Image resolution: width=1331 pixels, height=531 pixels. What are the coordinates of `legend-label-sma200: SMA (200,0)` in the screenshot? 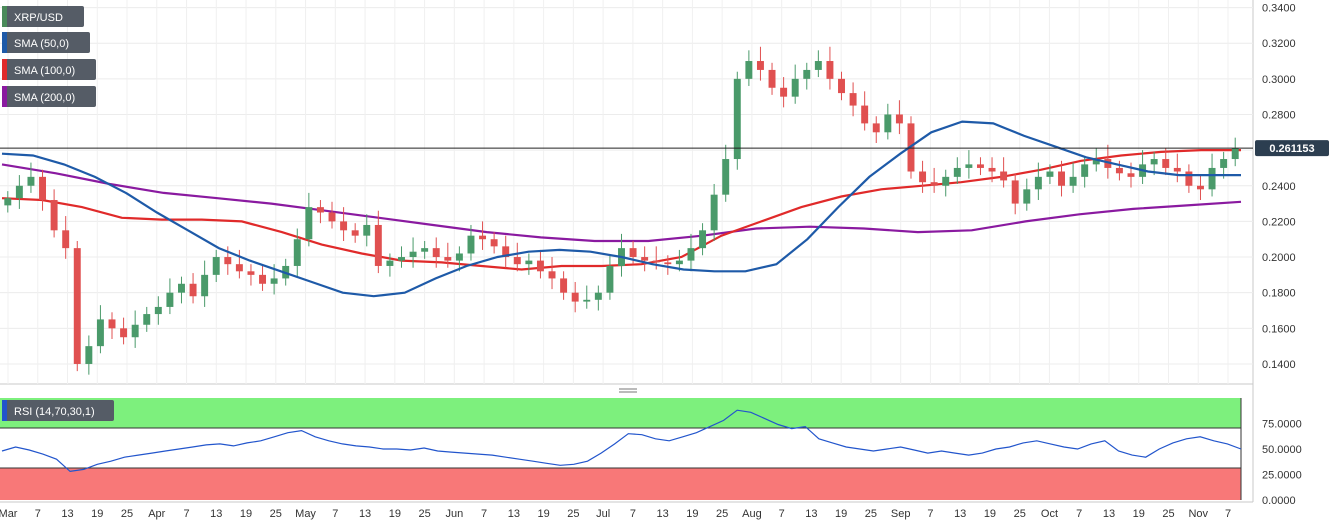 It's located at (44, 98).